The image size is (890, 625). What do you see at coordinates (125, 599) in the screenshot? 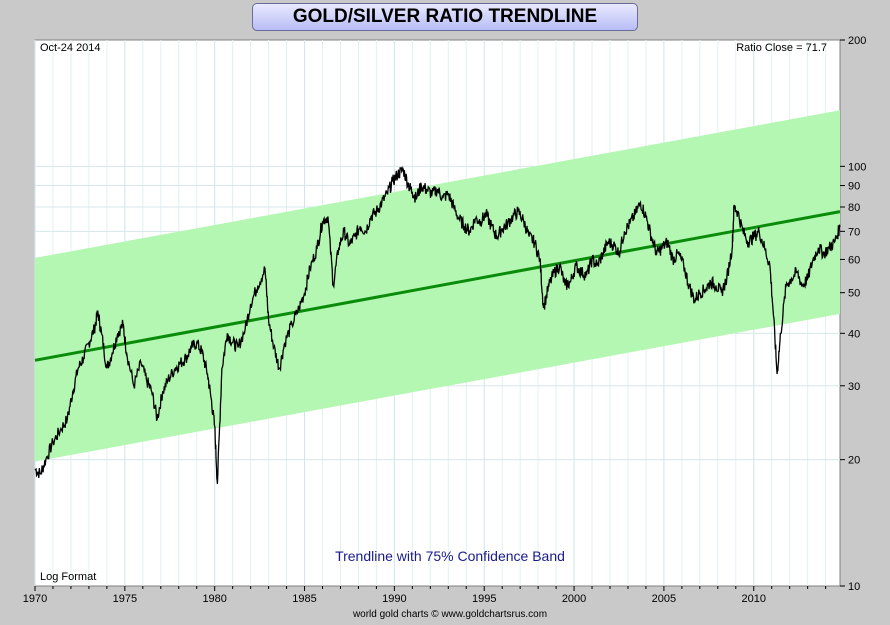
I see `x-tick-label: 1975` at bounding box center [125, 599].